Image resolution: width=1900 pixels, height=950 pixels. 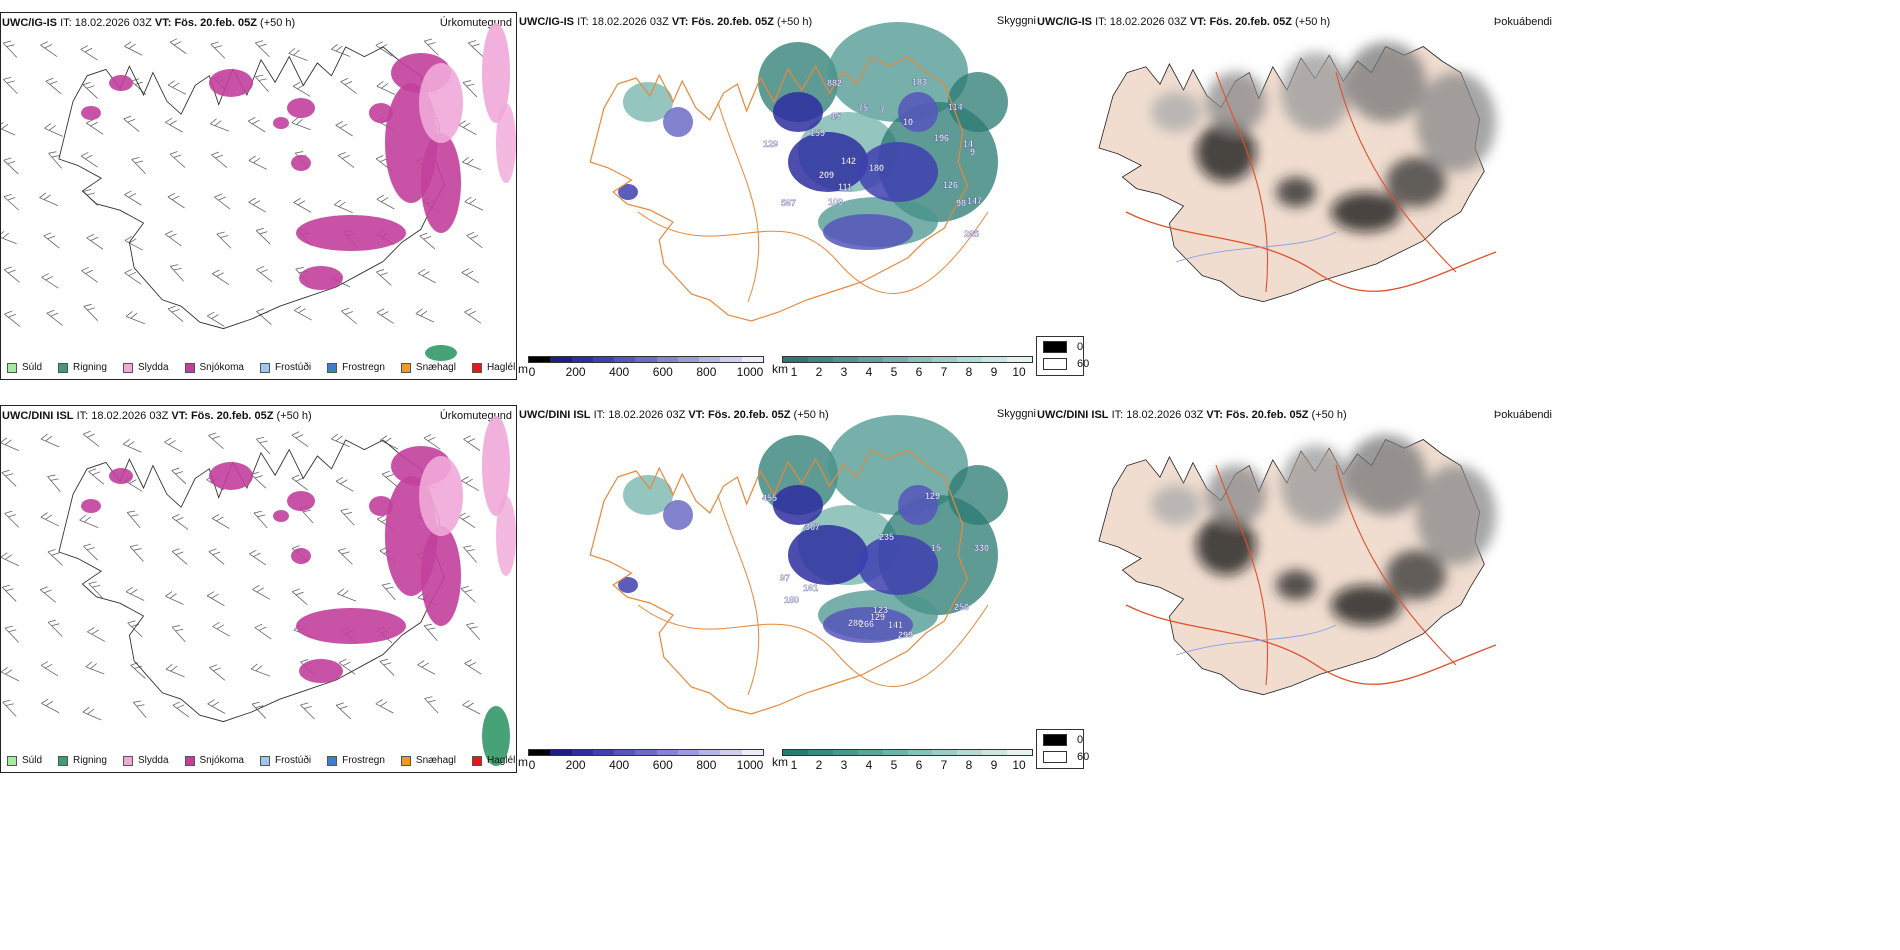 What do you see at coordinates (866, 624) in the screenshot?
I see `ceiling-value-label: 266` at bounding box center [866, 624].